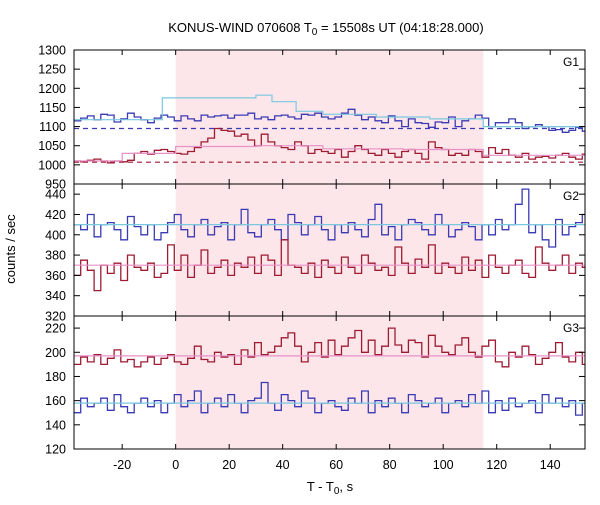 This screenshot has height=505, width=600. I want to click on y-tick-label: 220, so click(55, 329).